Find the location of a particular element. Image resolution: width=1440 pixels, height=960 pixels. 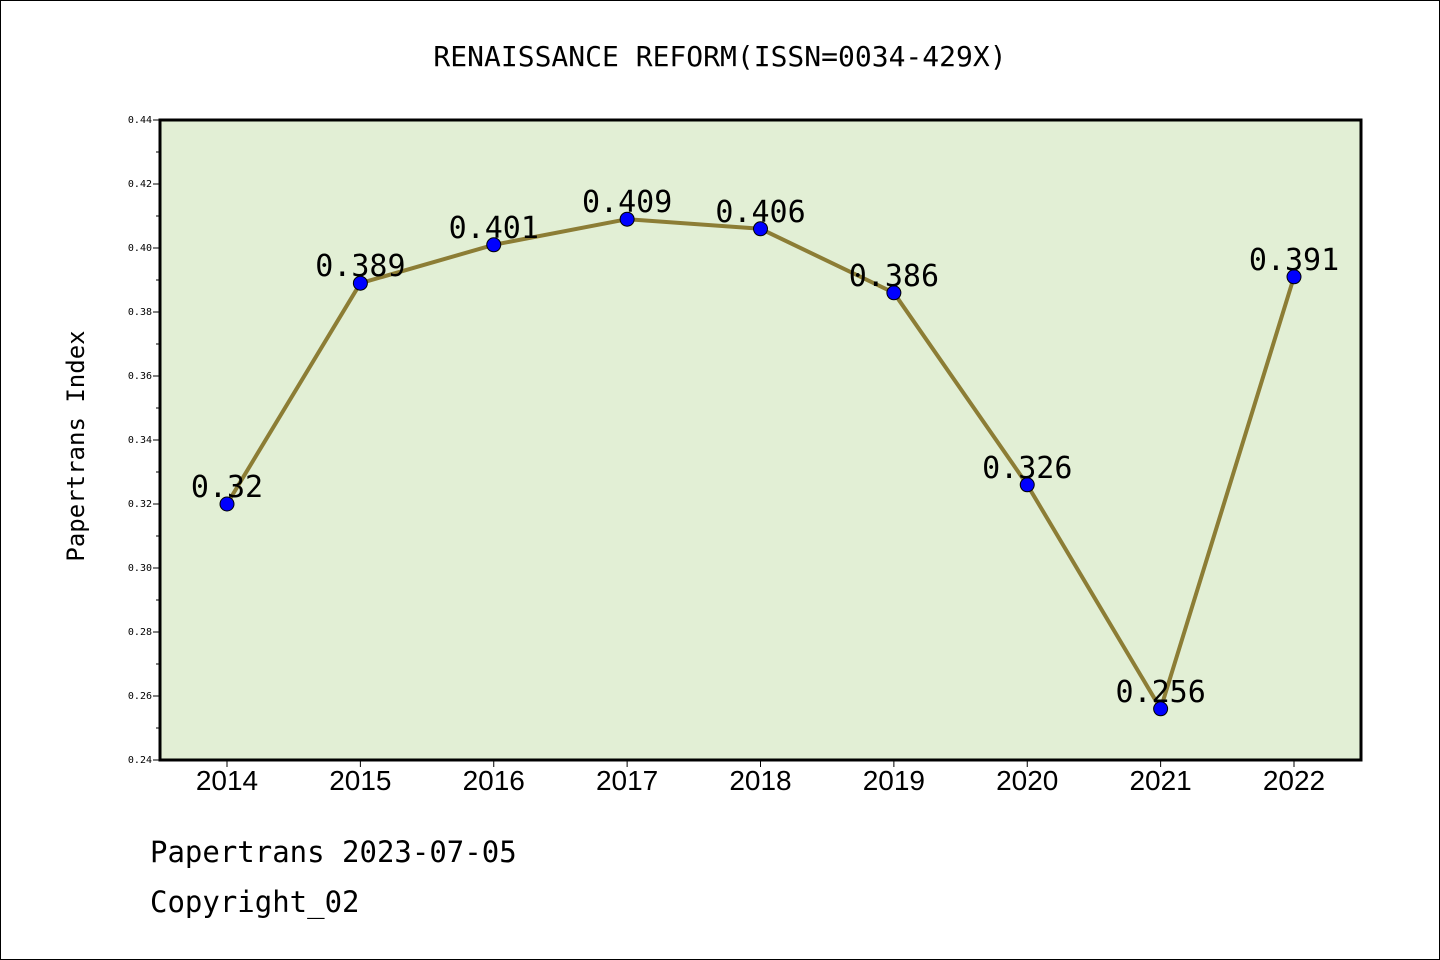

y-tick-label: 0.32 is located at coordinates (140, 504).